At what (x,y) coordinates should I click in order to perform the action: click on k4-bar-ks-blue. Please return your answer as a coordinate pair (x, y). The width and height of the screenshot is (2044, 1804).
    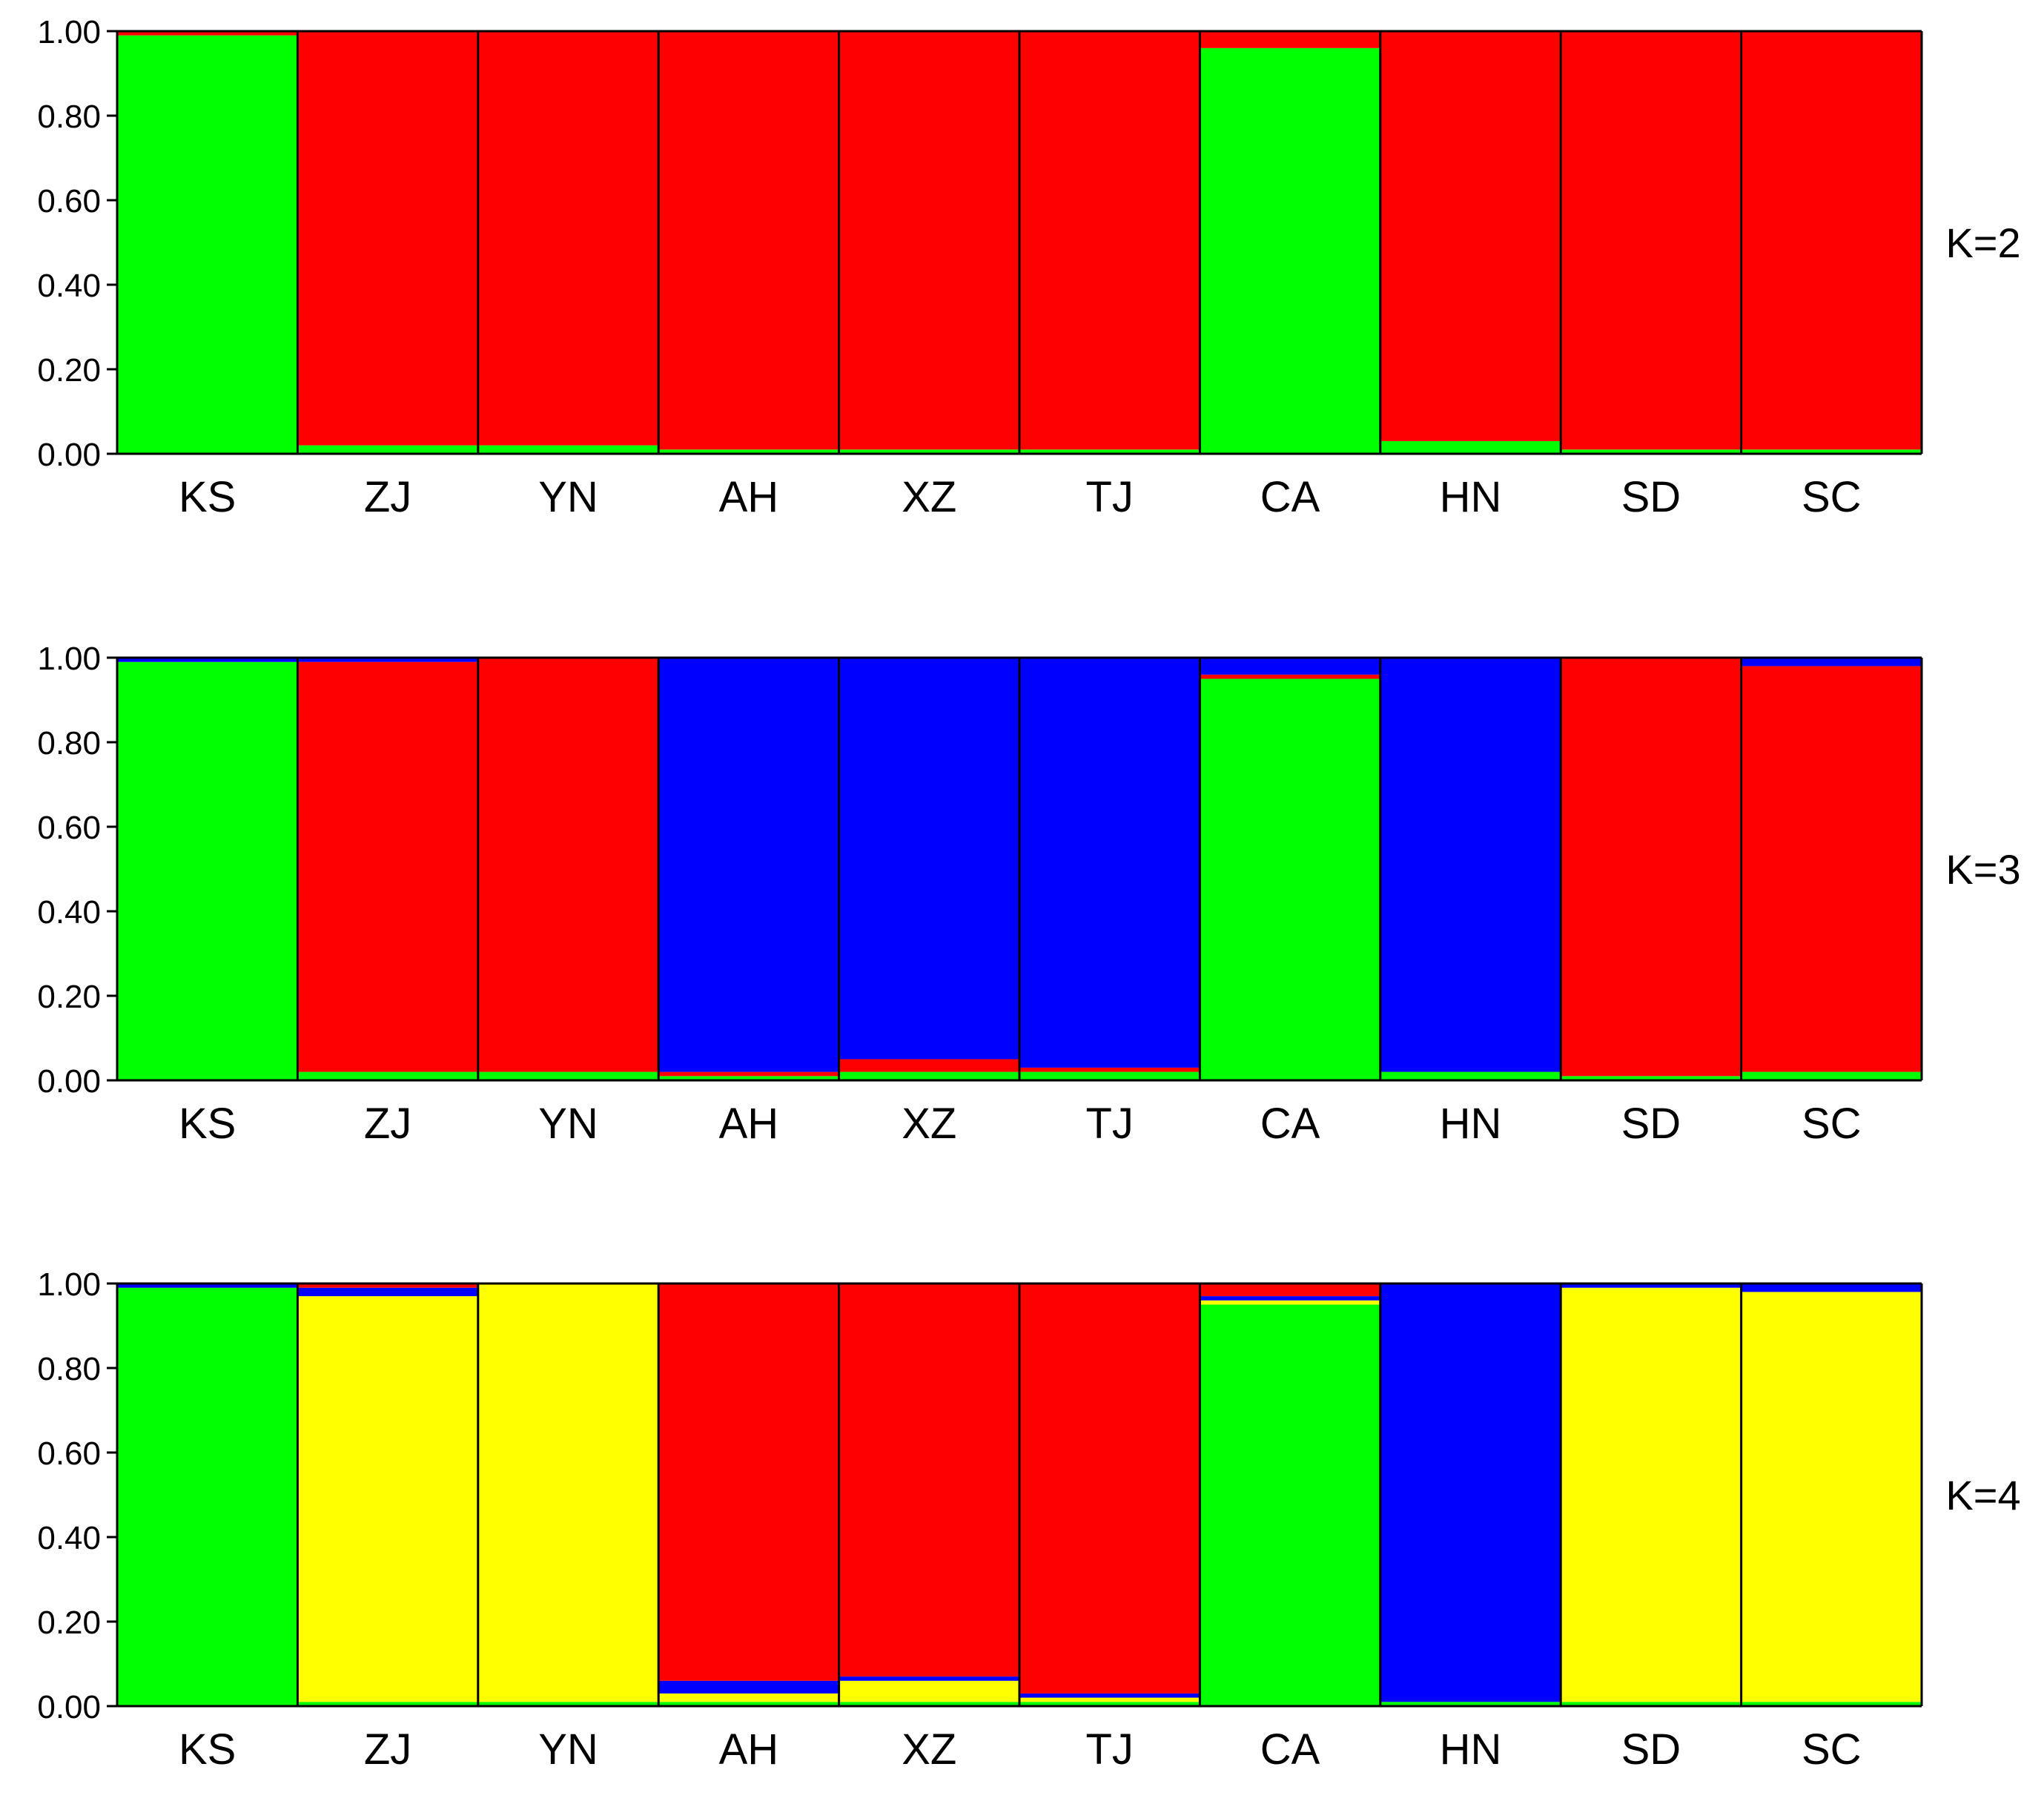
    Looking at the image, I should click on (208, 1285).